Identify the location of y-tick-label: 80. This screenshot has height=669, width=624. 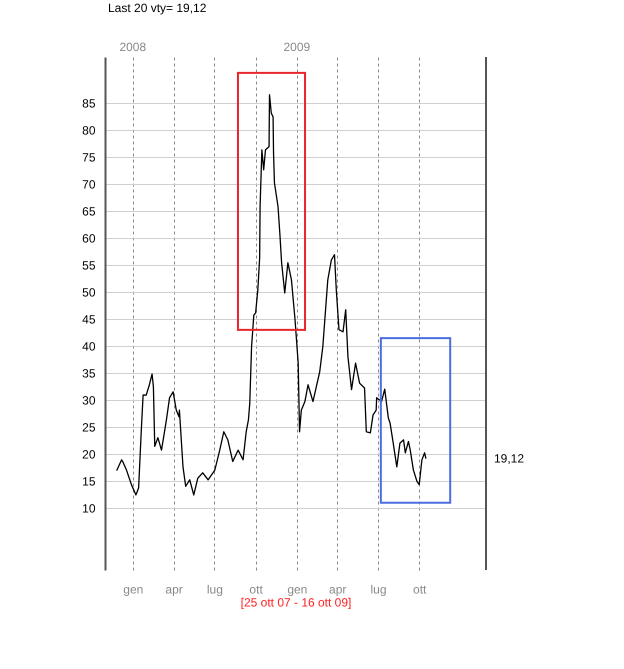
(89, 130).